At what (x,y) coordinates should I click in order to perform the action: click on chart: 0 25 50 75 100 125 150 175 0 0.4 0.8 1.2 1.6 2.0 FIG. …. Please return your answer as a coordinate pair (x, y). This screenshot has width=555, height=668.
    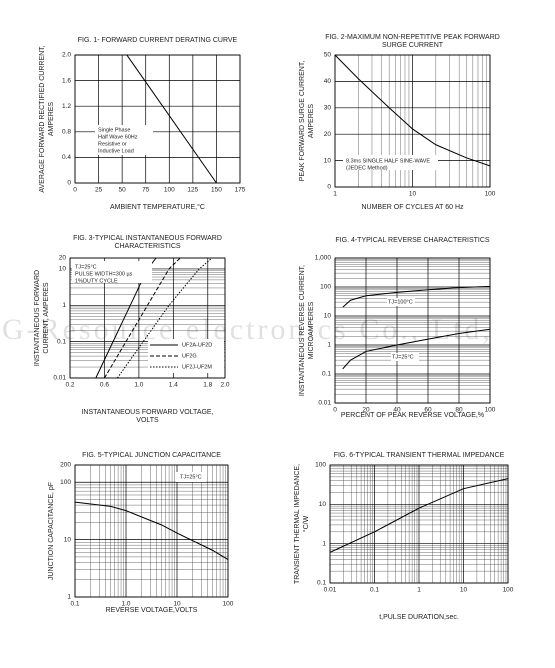
    Looking at the image, I should click on (142, 124).